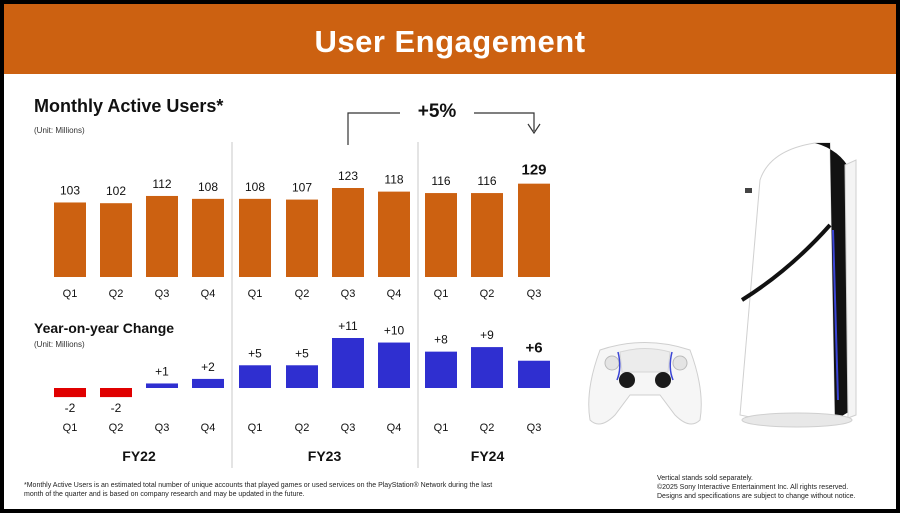  I want to click on fiscal-year-label: FY23, so click(325, 456).